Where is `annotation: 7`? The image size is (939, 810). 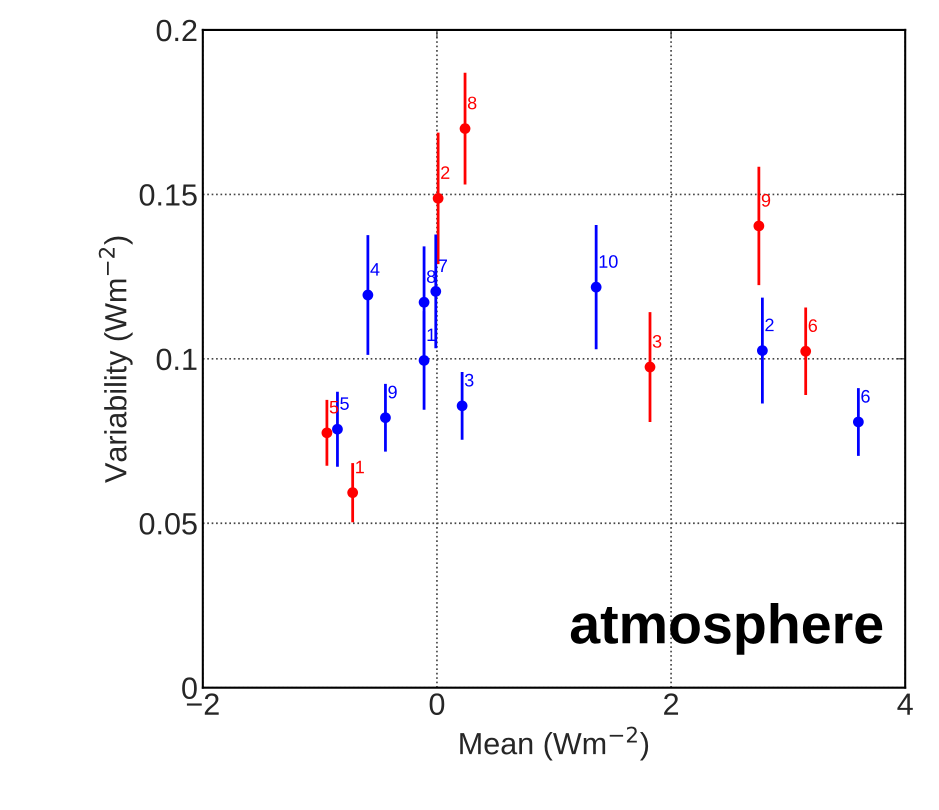 annotation: 7 is located at coordinates (442, 266).